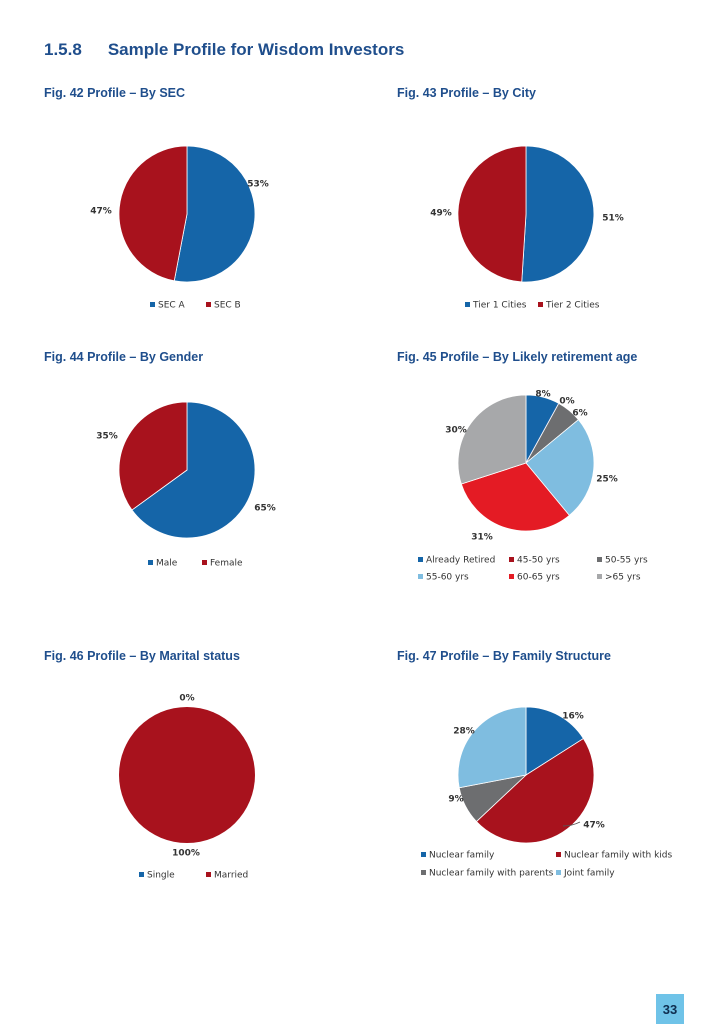 Image resolution: width=728 pixels, height=1030 pixels. I want to click on data-label-married: 100%, so click(186, 854).